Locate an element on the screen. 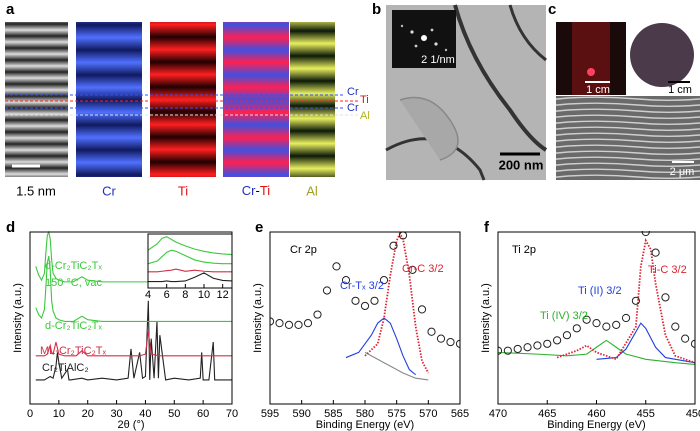 Image resolution: width=700 pixels, height=431 pixels. x-tick-label: 10 is located at coordinates (59, 414).